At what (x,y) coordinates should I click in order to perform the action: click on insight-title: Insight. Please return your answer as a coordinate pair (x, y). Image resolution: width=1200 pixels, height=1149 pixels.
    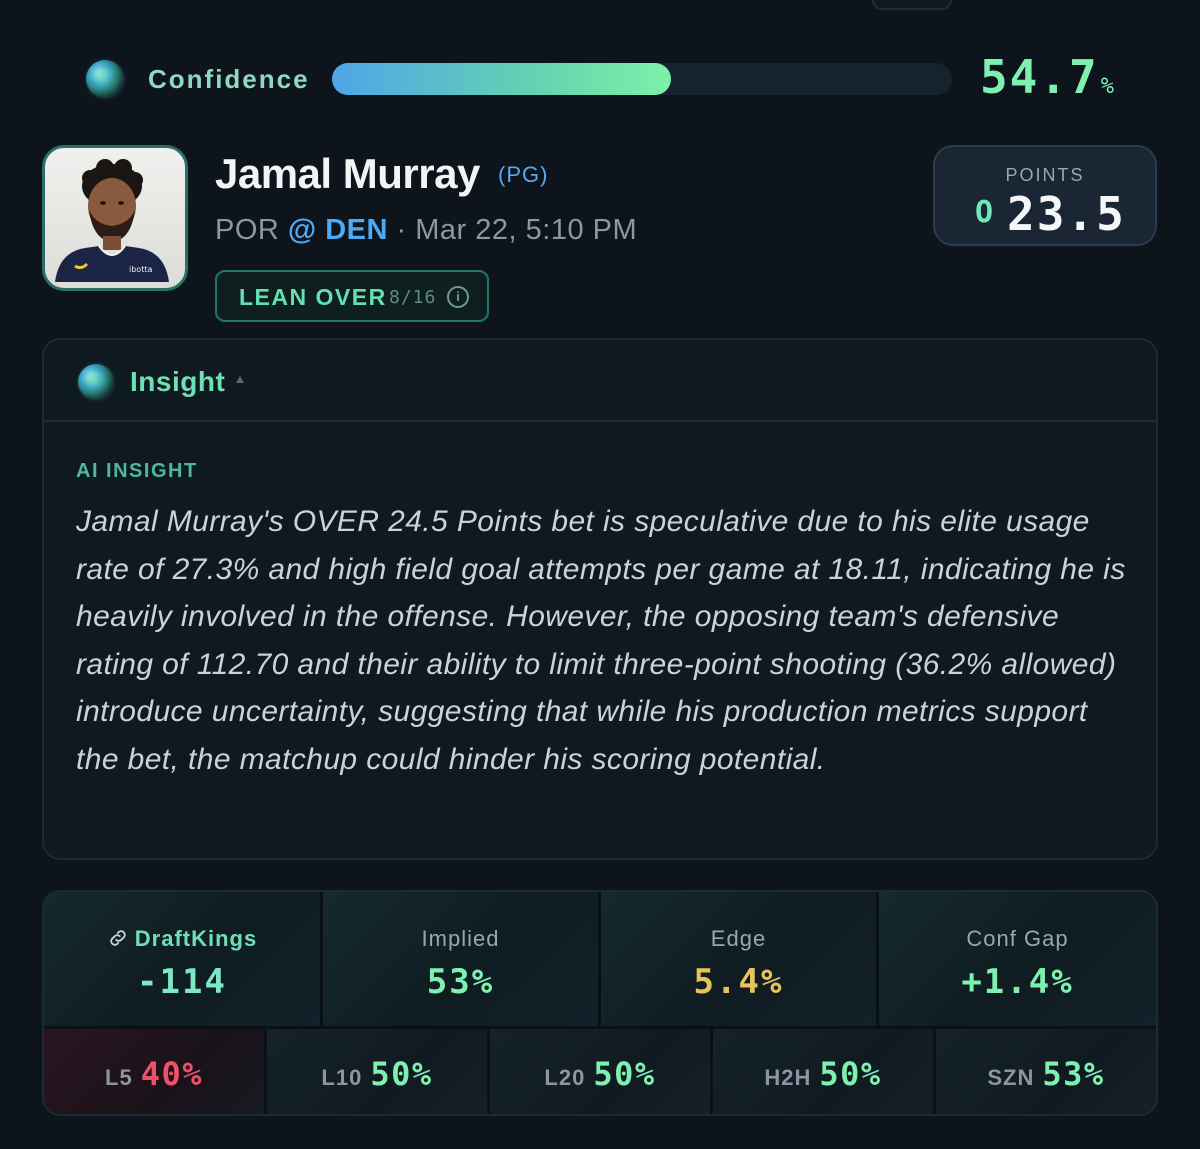
    Looking at the image, I should click on (178, 381).